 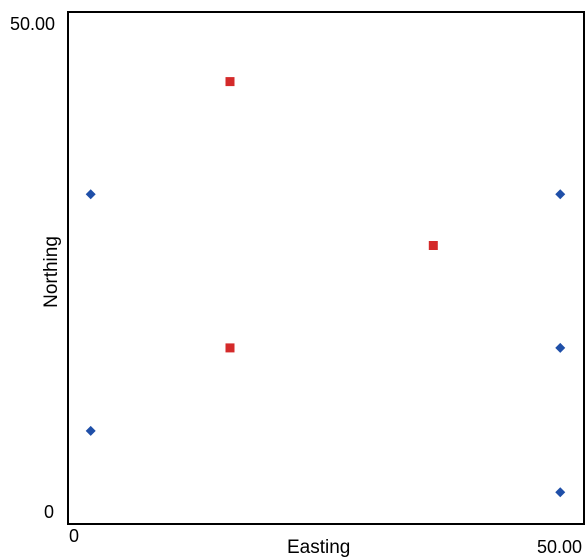 What do you see at coordinates (51, 272) in the screenshot?
I see `y-axis-label: Northing` at bounding box center [51, 272].